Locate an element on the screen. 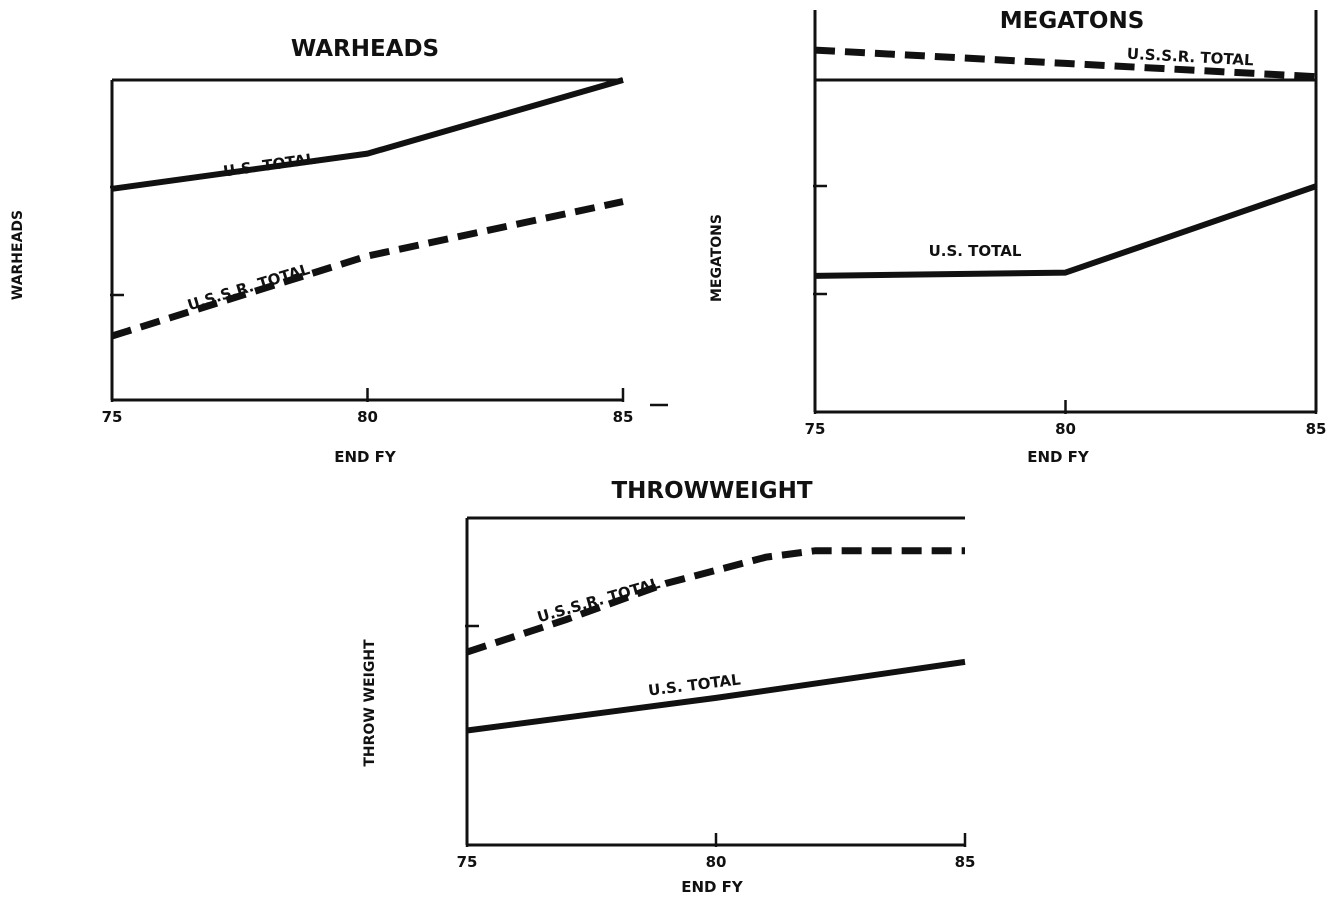  chart-title: THROWWEIGHT is located at coordinates (711, 491).